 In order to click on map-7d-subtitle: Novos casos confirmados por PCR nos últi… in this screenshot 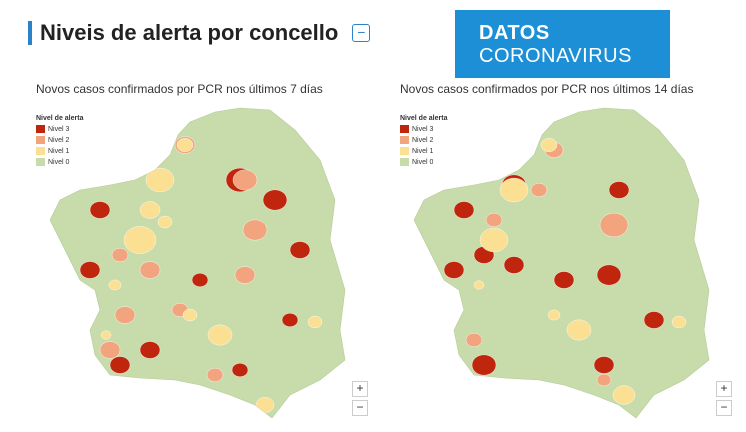, I will do `click(179, 89)`.